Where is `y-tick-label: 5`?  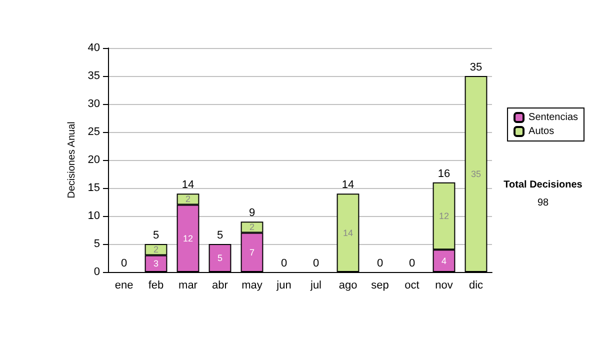
y-tick-label: 5 is located at coordinates (97, 244).